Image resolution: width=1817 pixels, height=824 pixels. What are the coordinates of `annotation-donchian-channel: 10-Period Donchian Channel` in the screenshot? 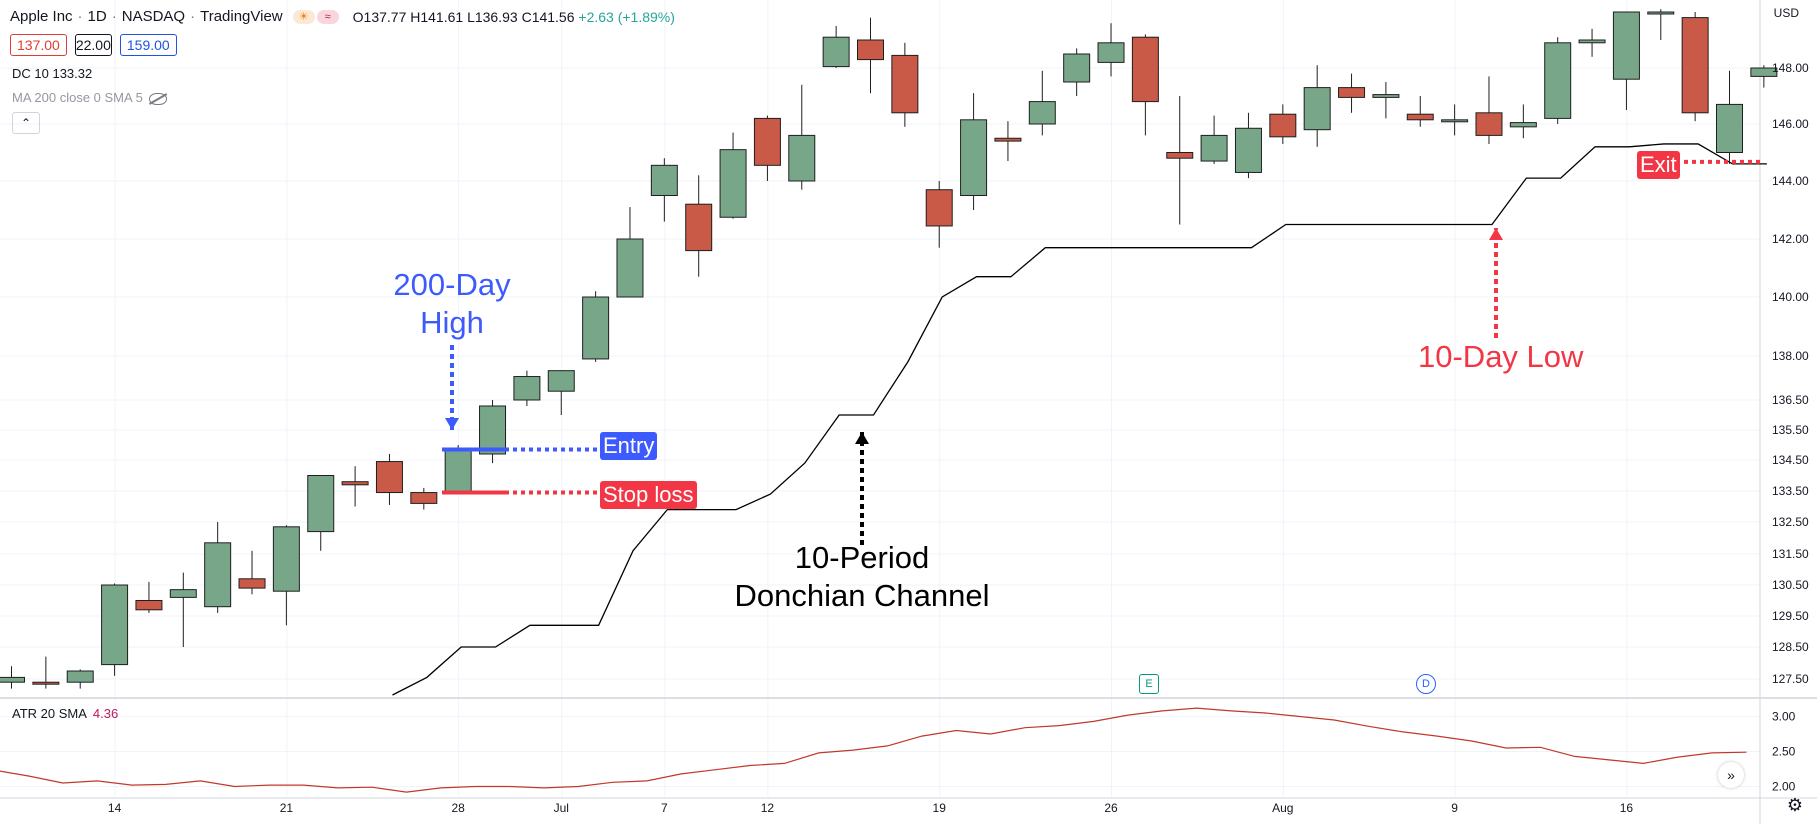 It's located at (862, 577).